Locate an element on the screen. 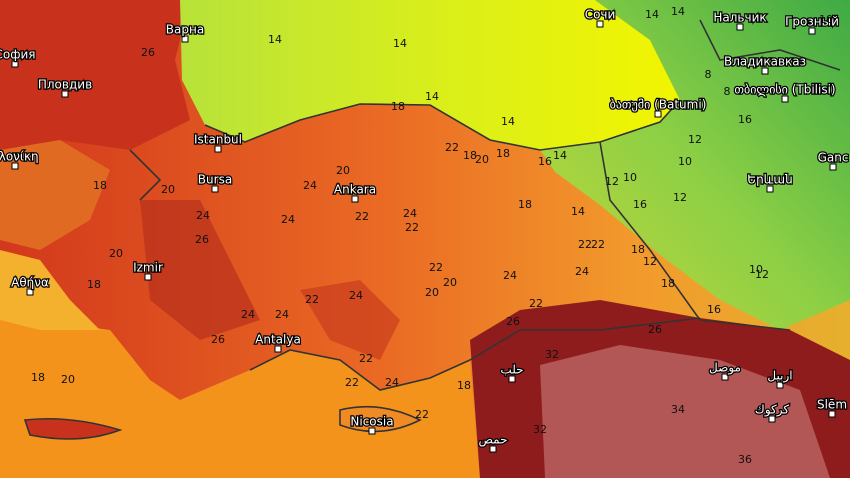 This screenshot has height=478, width=850. city-label: Երևան is located at coordinates (769, 180).